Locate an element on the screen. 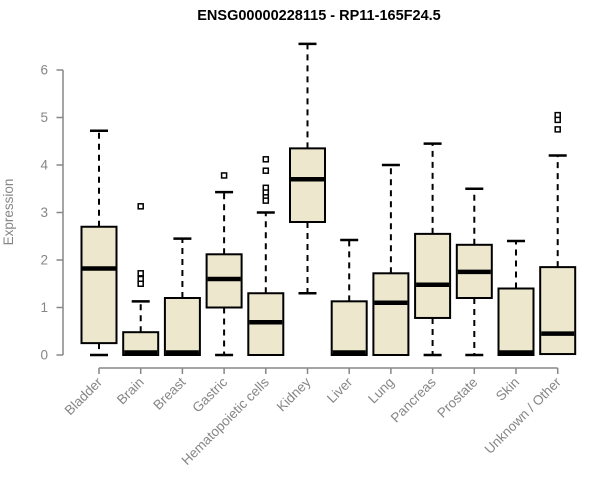 Image resolution: width=600 pixels, height=500 pixels. x-category-label: Brain is located at coordinates (130, 391).